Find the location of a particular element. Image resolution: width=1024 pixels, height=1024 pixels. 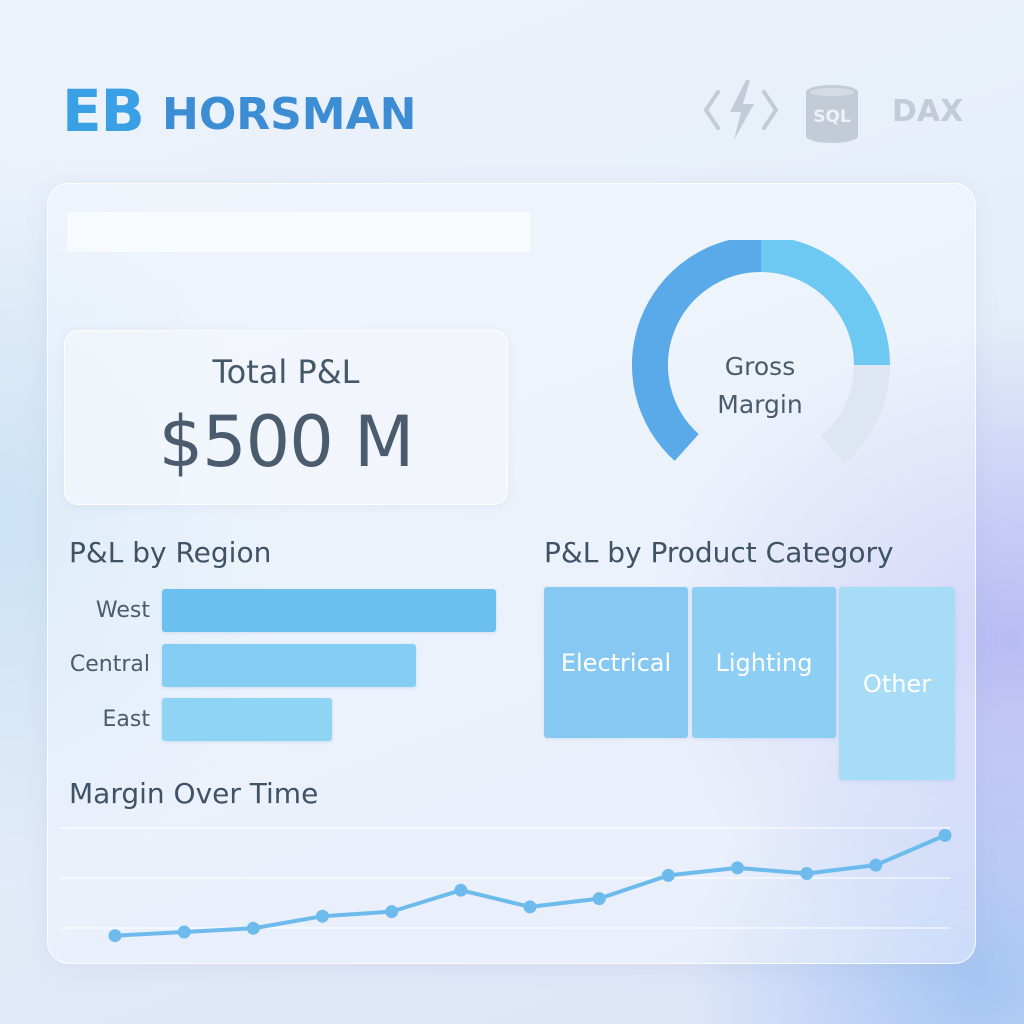

dax-label: DAX is located at coordinates (928, 111).